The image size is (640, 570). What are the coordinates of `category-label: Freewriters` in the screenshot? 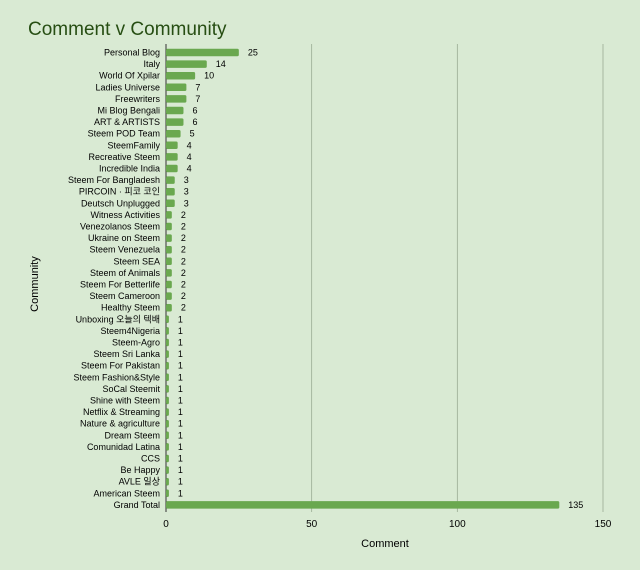 It's located at (138, 99).